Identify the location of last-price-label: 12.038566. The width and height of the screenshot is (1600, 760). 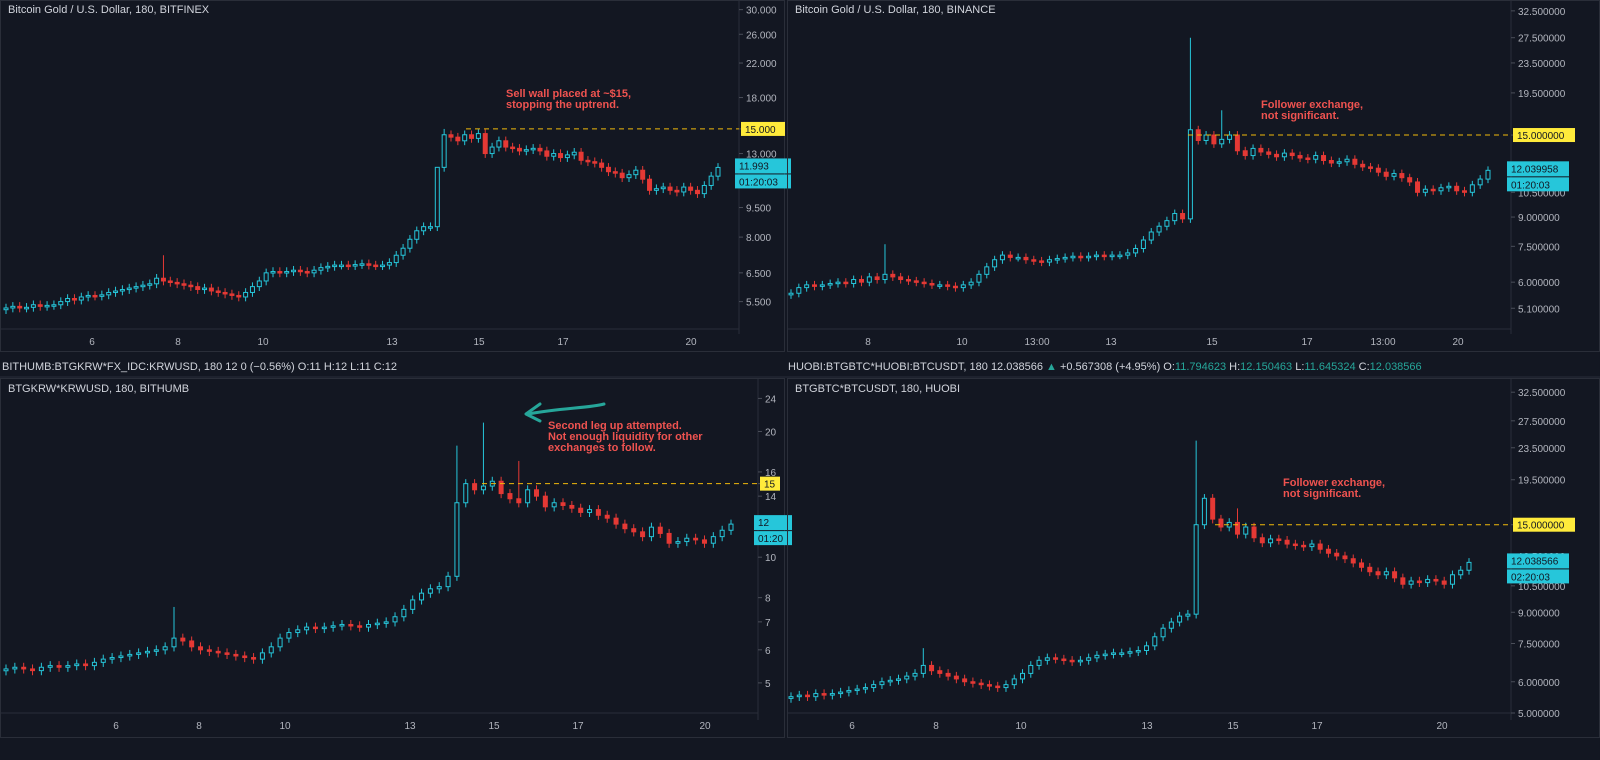
(1535, 561).